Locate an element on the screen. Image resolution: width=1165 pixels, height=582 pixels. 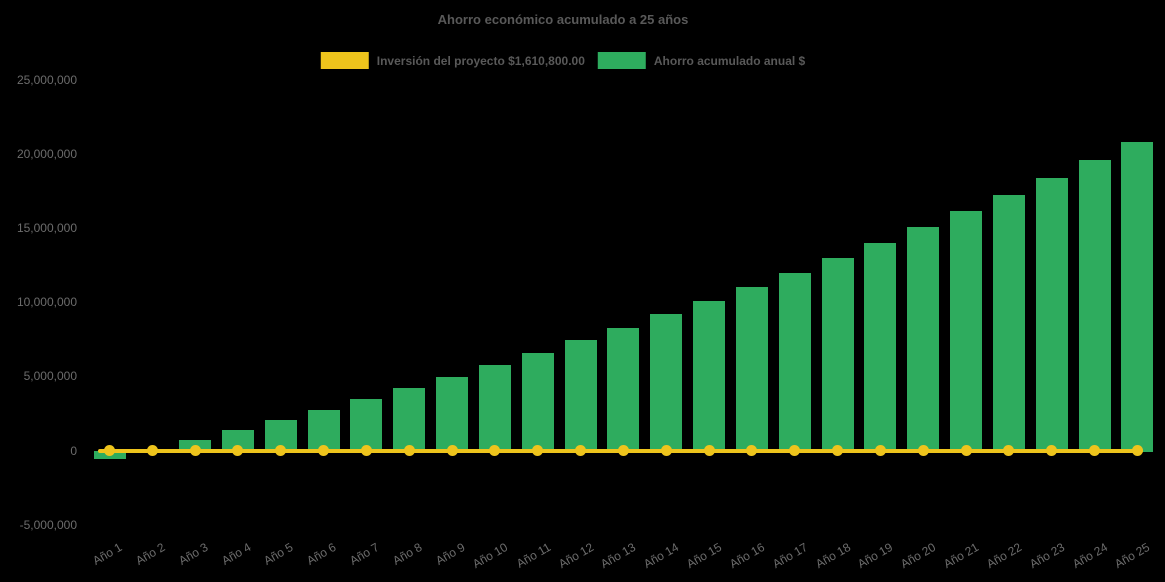
chart-title: Ahorro económico acumulado a 25 años is located at coordinates (563, 19).